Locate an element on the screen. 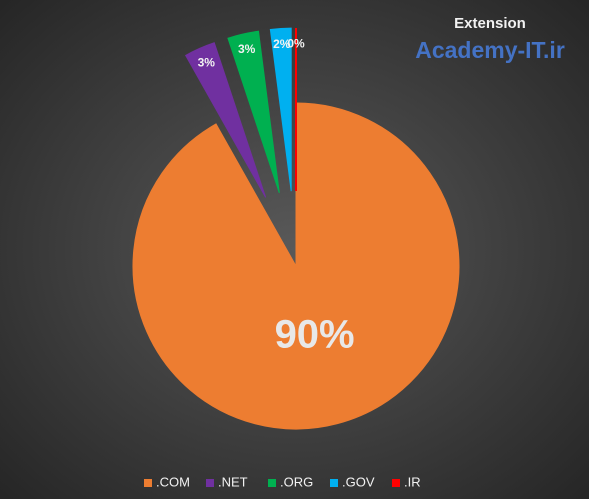 Image resolution: width=589 pixels, height=499 pixels. legend-label: .COM is located at coordinates (173, 481).